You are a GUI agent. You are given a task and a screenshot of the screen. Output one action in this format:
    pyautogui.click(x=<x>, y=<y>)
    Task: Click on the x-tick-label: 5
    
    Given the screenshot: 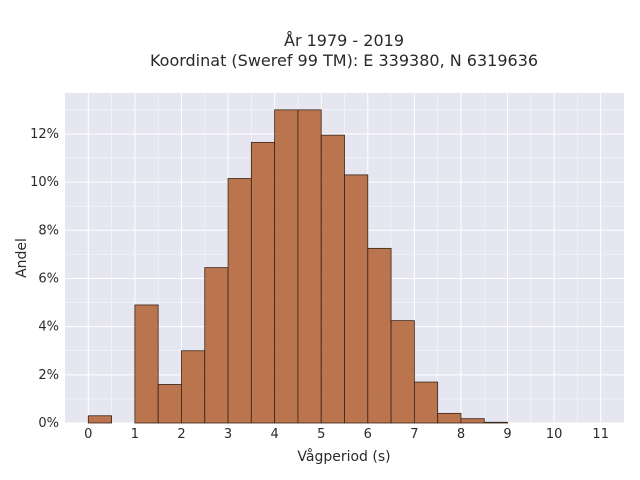 What is the action you would take?
    pyautogui.click(x=321, y=434)
    